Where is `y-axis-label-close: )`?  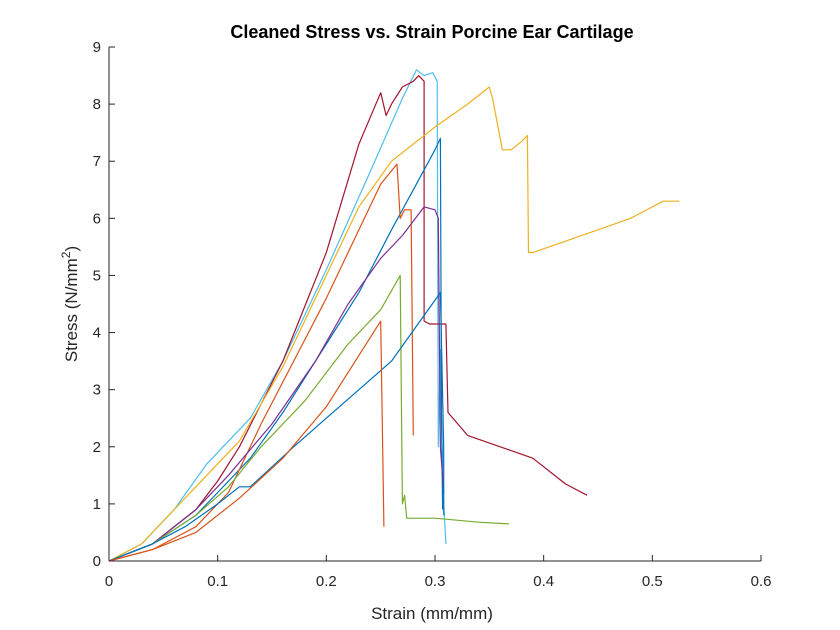 y-axis-label-close: ) is located at coordinates (71, 249).